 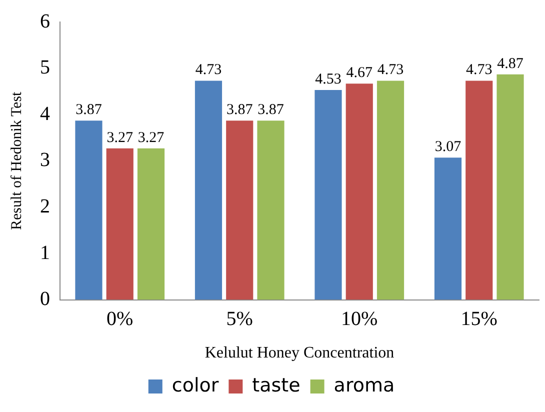 What do you see at coordinates (328, 80) in the screenshot?
I see `data-label: 4.53` at bounding box center [328, 80].